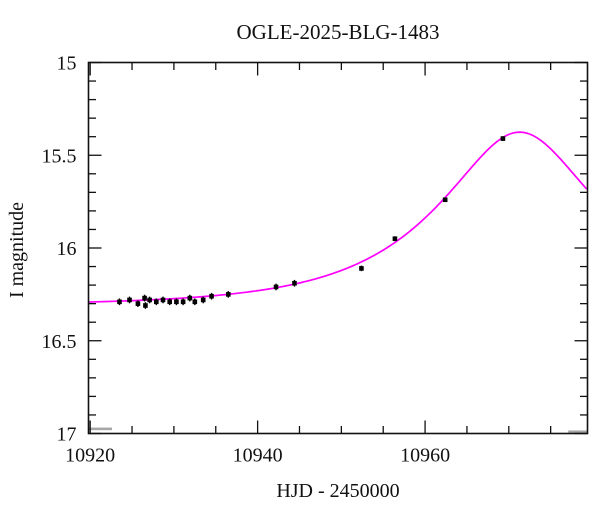 The height and width of the screenshot is (512, 600). I want to click on y-tick-label: 17, so click(67, 435).